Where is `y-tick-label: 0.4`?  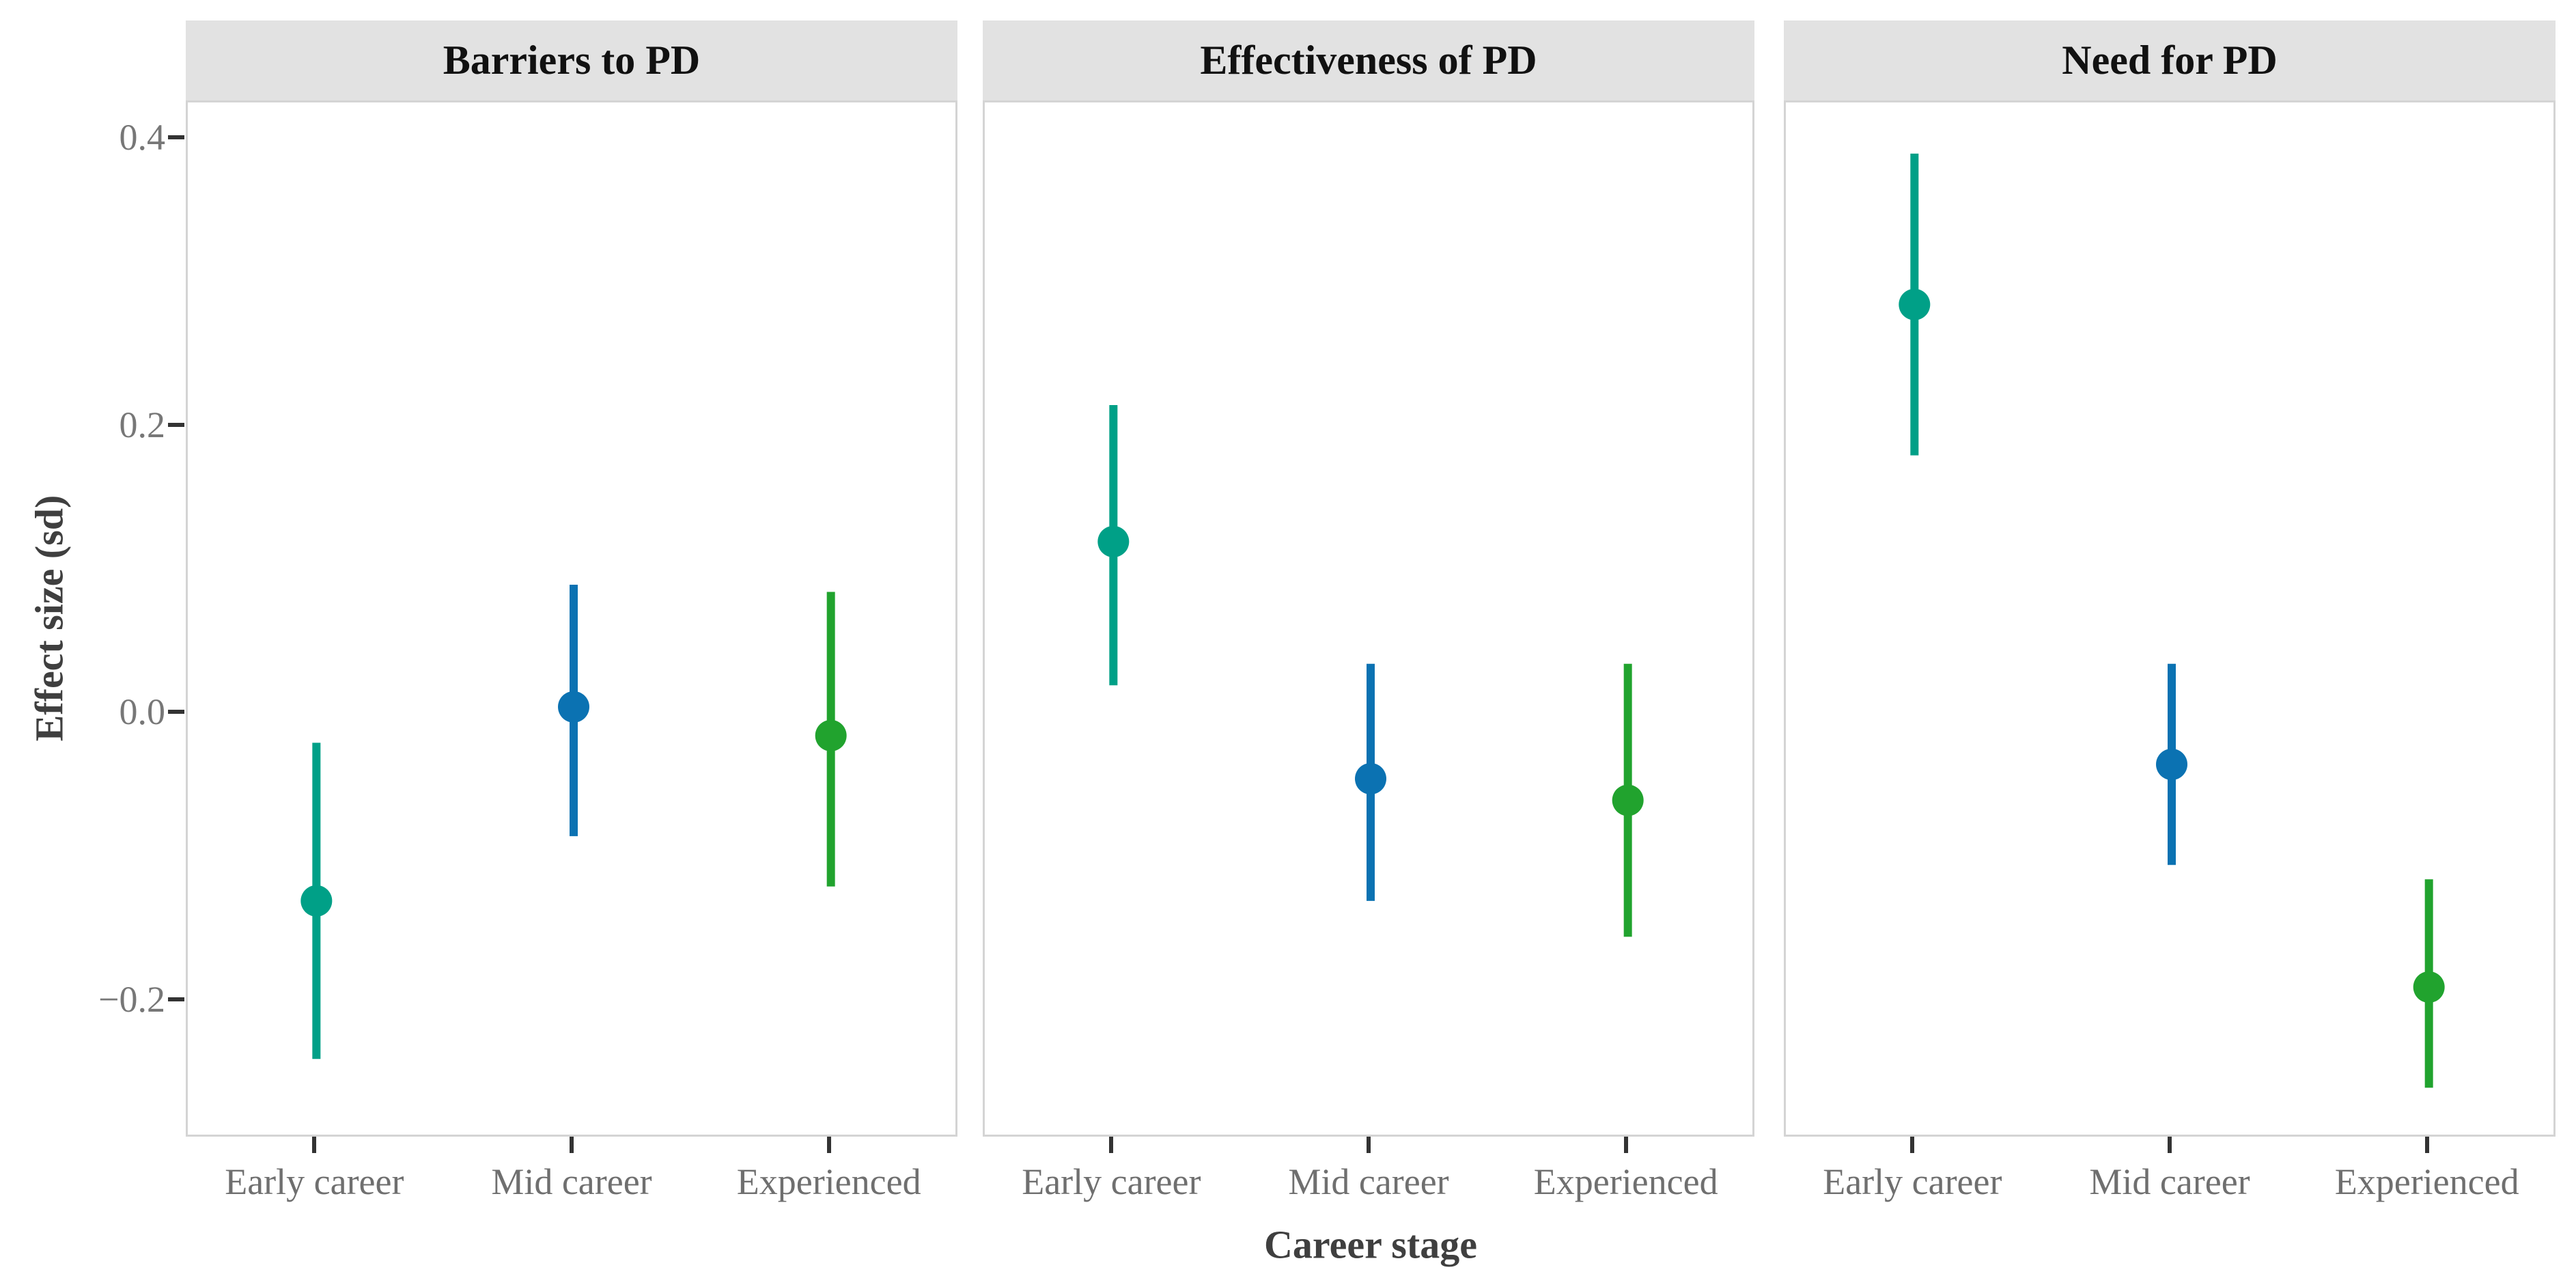 y-tick-label: 0.4 is located at coordinates (142, 137).